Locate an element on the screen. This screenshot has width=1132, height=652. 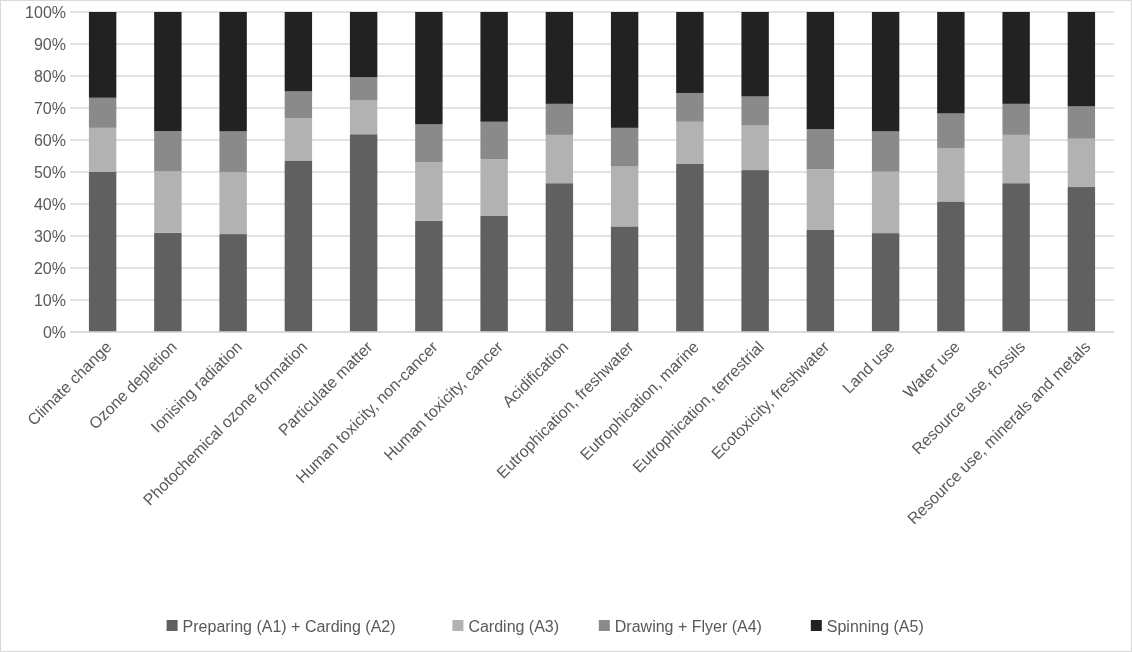
y-tick-label: 90% is located at coordinates (49, 44).